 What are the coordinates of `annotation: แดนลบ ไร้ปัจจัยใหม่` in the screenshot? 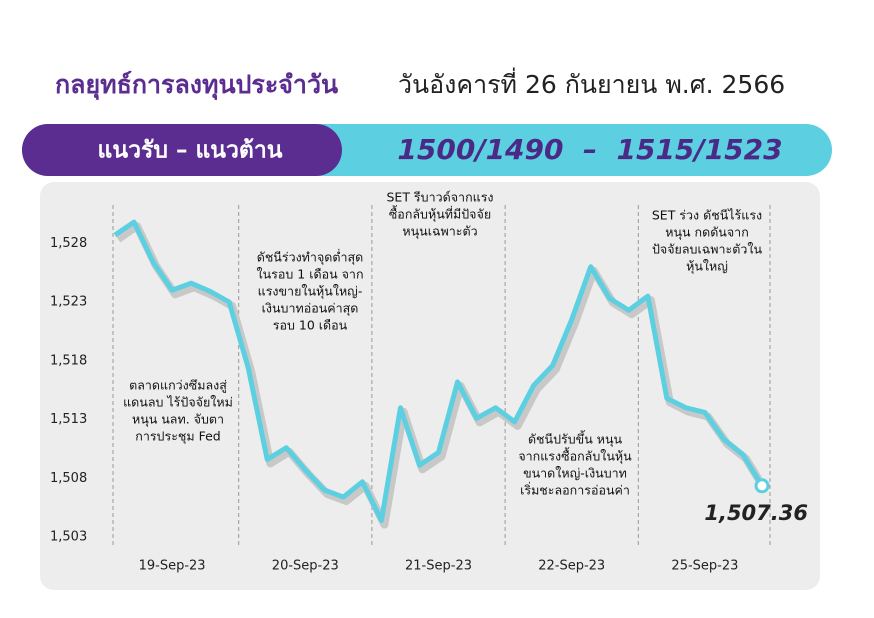 It's located at (178, 402).